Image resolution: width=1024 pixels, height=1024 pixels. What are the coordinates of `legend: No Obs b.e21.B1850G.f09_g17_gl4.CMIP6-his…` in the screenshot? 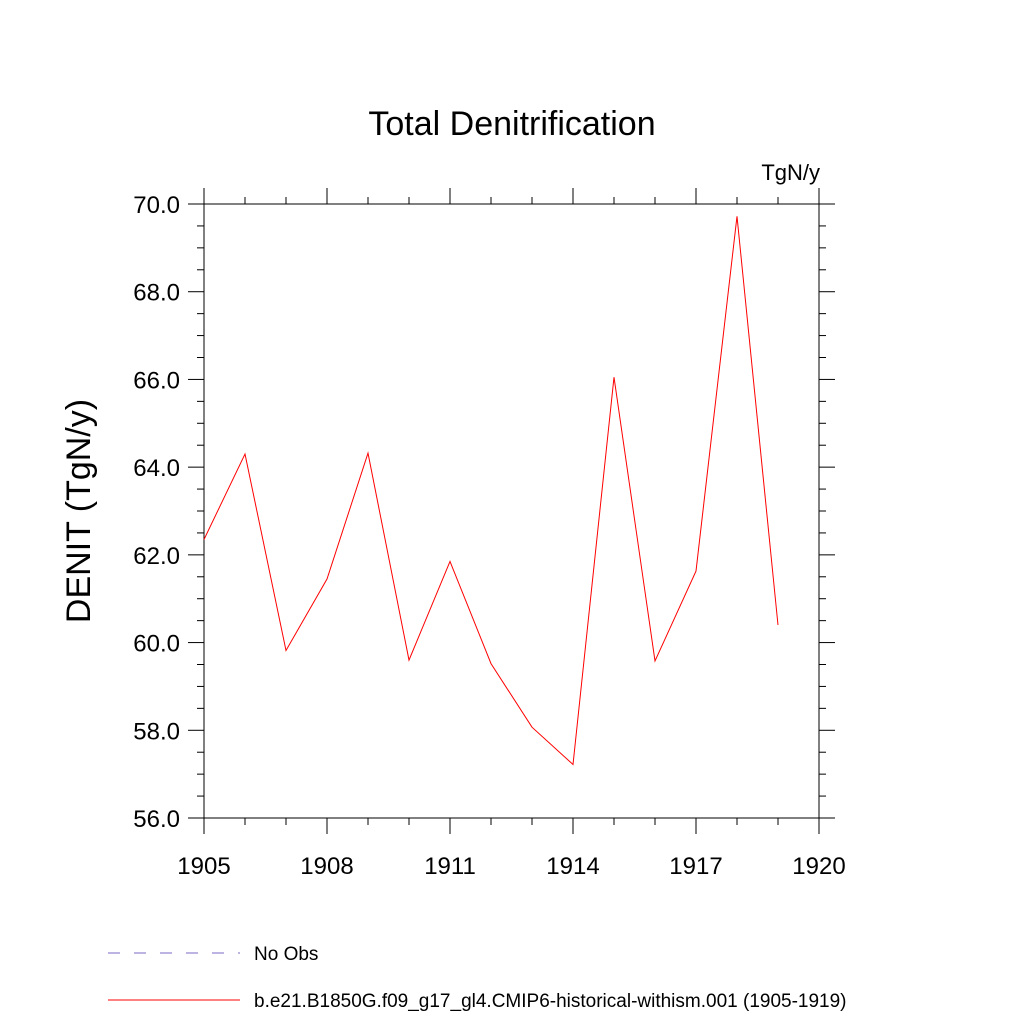 It's located at (477, 978).